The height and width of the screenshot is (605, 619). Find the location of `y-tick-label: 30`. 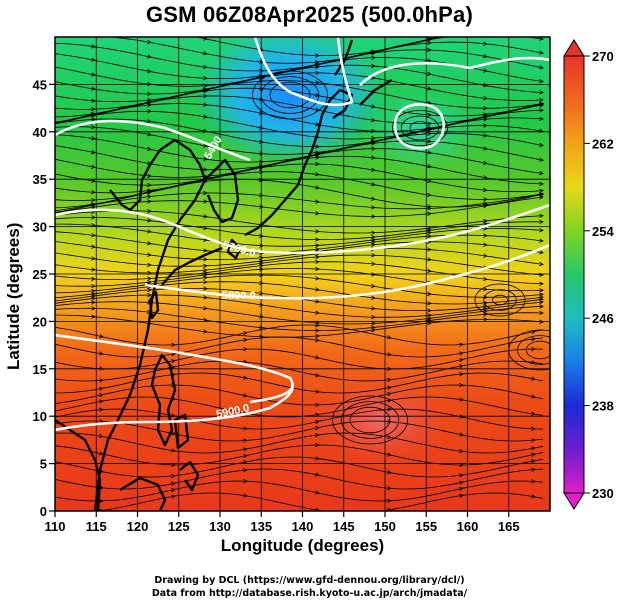

y-tick-label: 30 is located at coordinates (40, 227).